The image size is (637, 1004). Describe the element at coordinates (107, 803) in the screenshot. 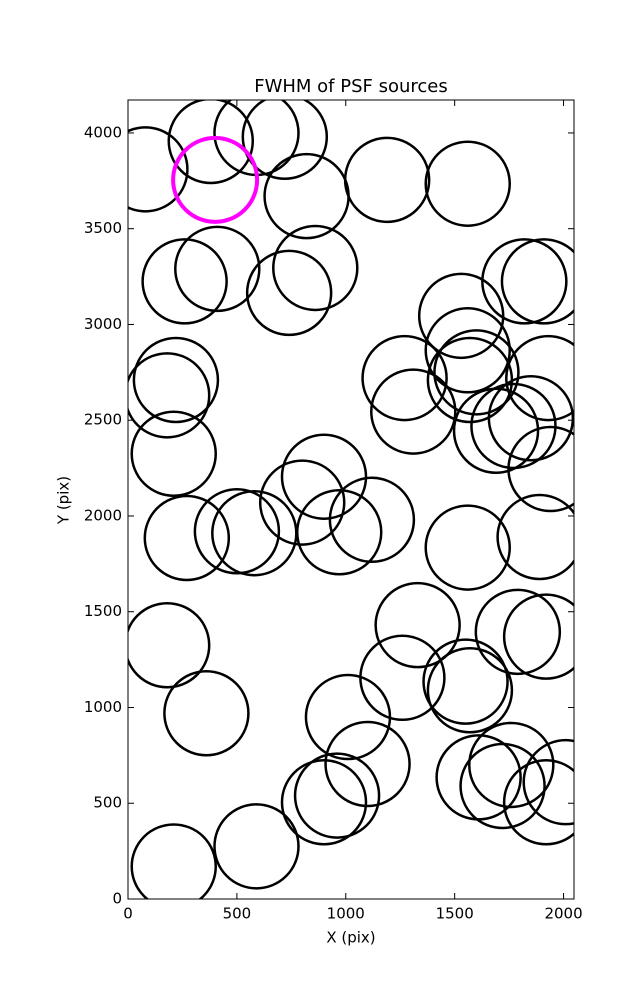

I see `y-tick-label: 500` at that location.